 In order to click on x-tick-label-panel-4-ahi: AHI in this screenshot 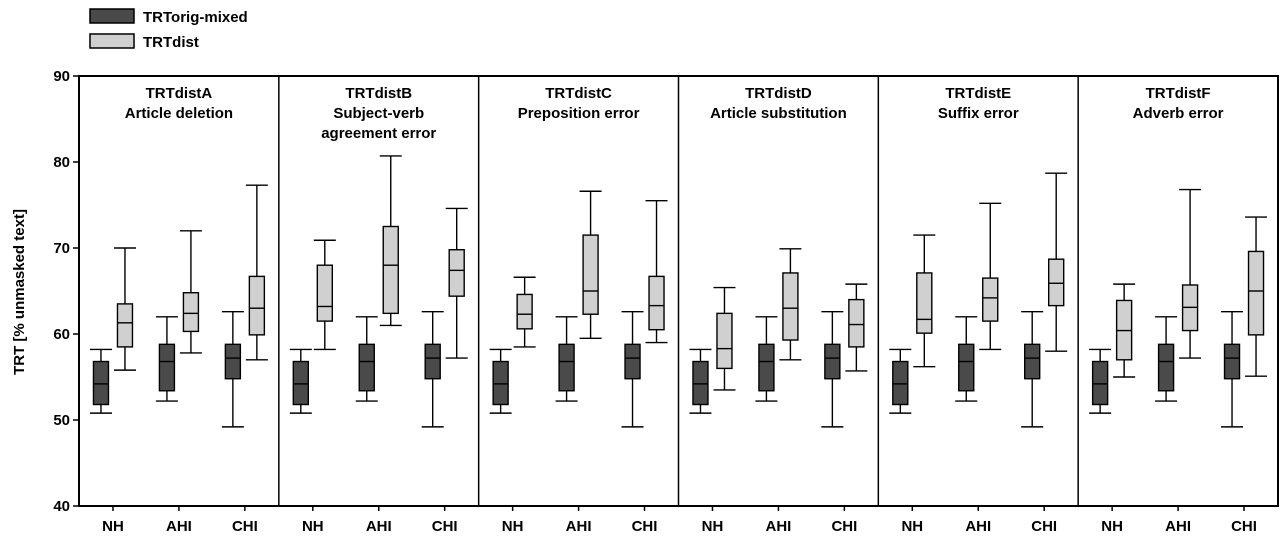, I will do `click(778, 526)`.